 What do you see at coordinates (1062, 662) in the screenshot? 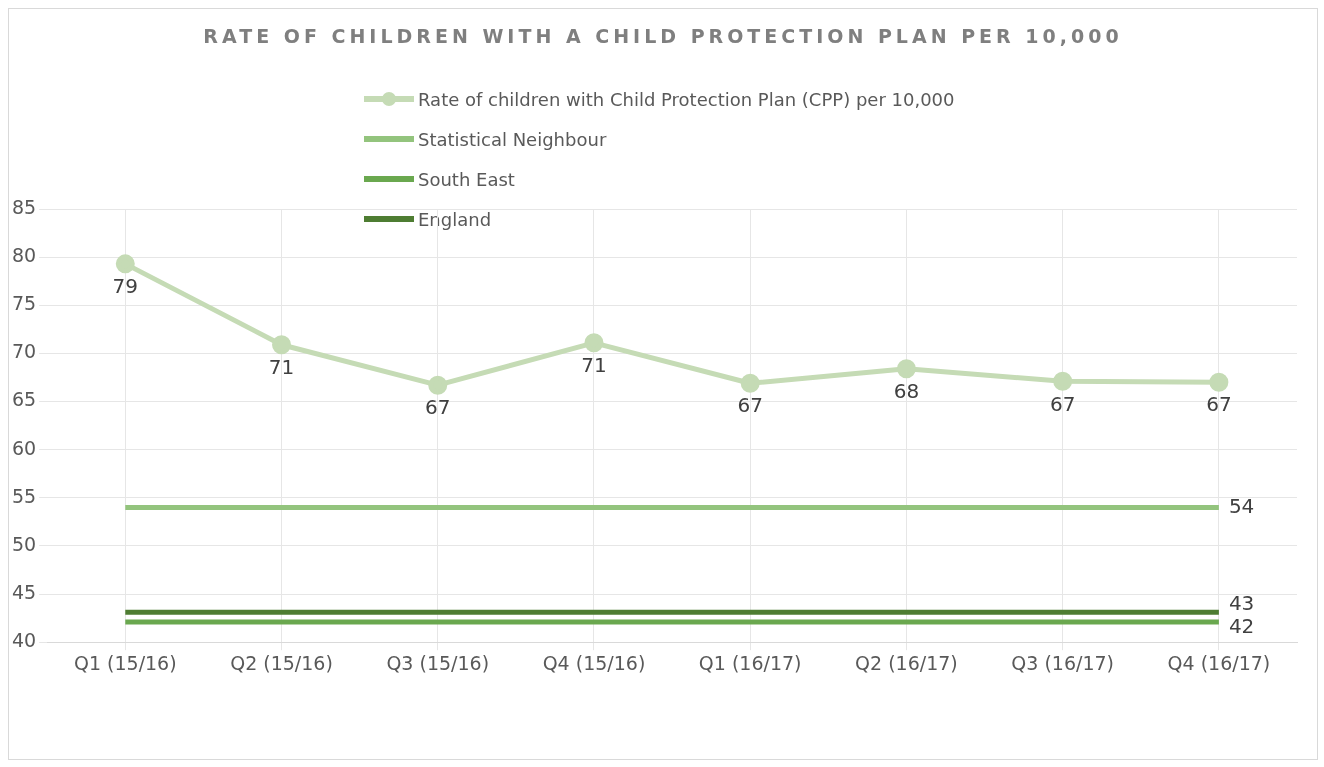
I see `x-tick-label: Q3 (16/17)` at bounding box center [1062, 662].